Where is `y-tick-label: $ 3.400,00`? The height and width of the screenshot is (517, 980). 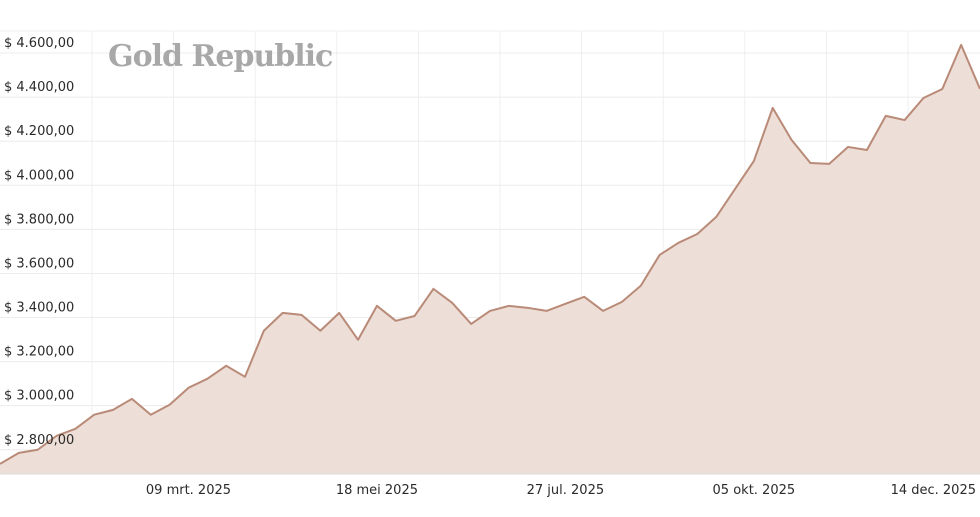 y-tick-label: $ 3.400,00 is located at coordinates (39, 308).